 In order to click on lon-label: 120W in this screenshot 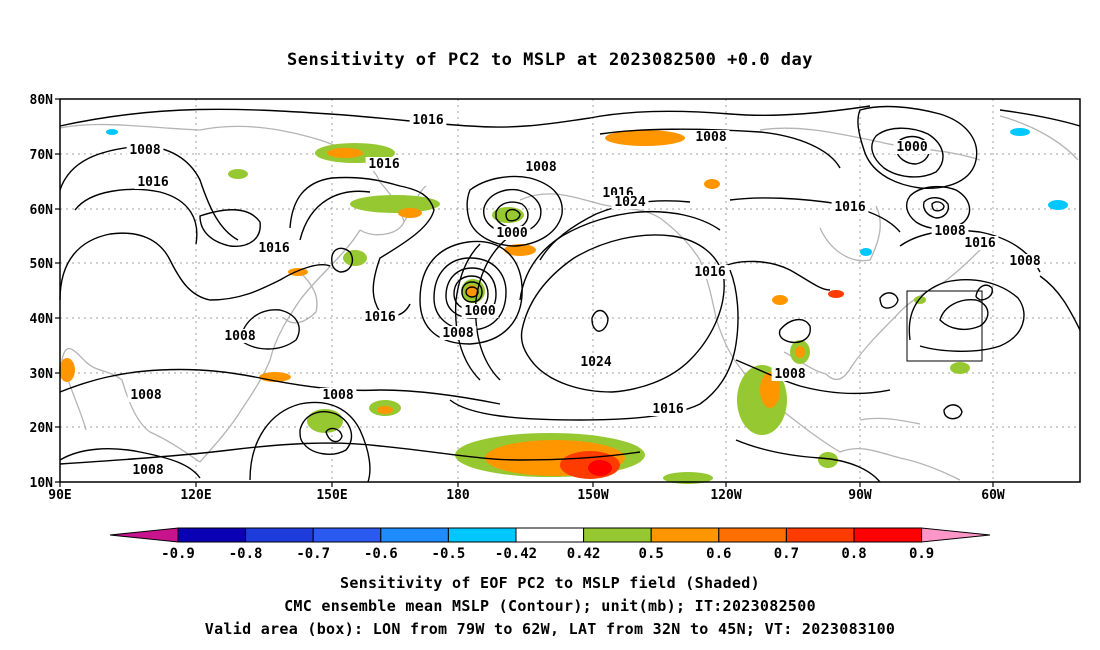, I will do `click(725, 495)`.